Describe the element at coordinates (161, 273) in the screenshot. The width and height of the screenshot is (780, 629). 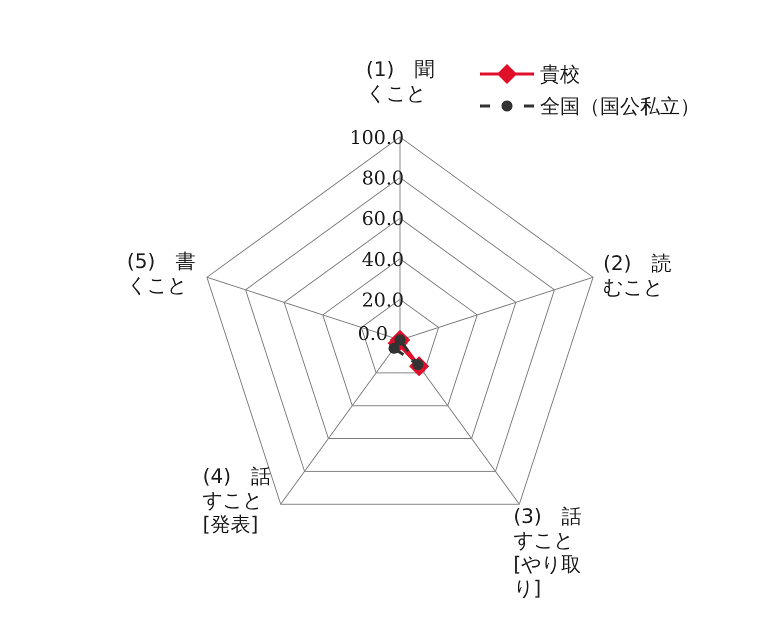
I see `spoke-label: (5) 書くこと` at that location.